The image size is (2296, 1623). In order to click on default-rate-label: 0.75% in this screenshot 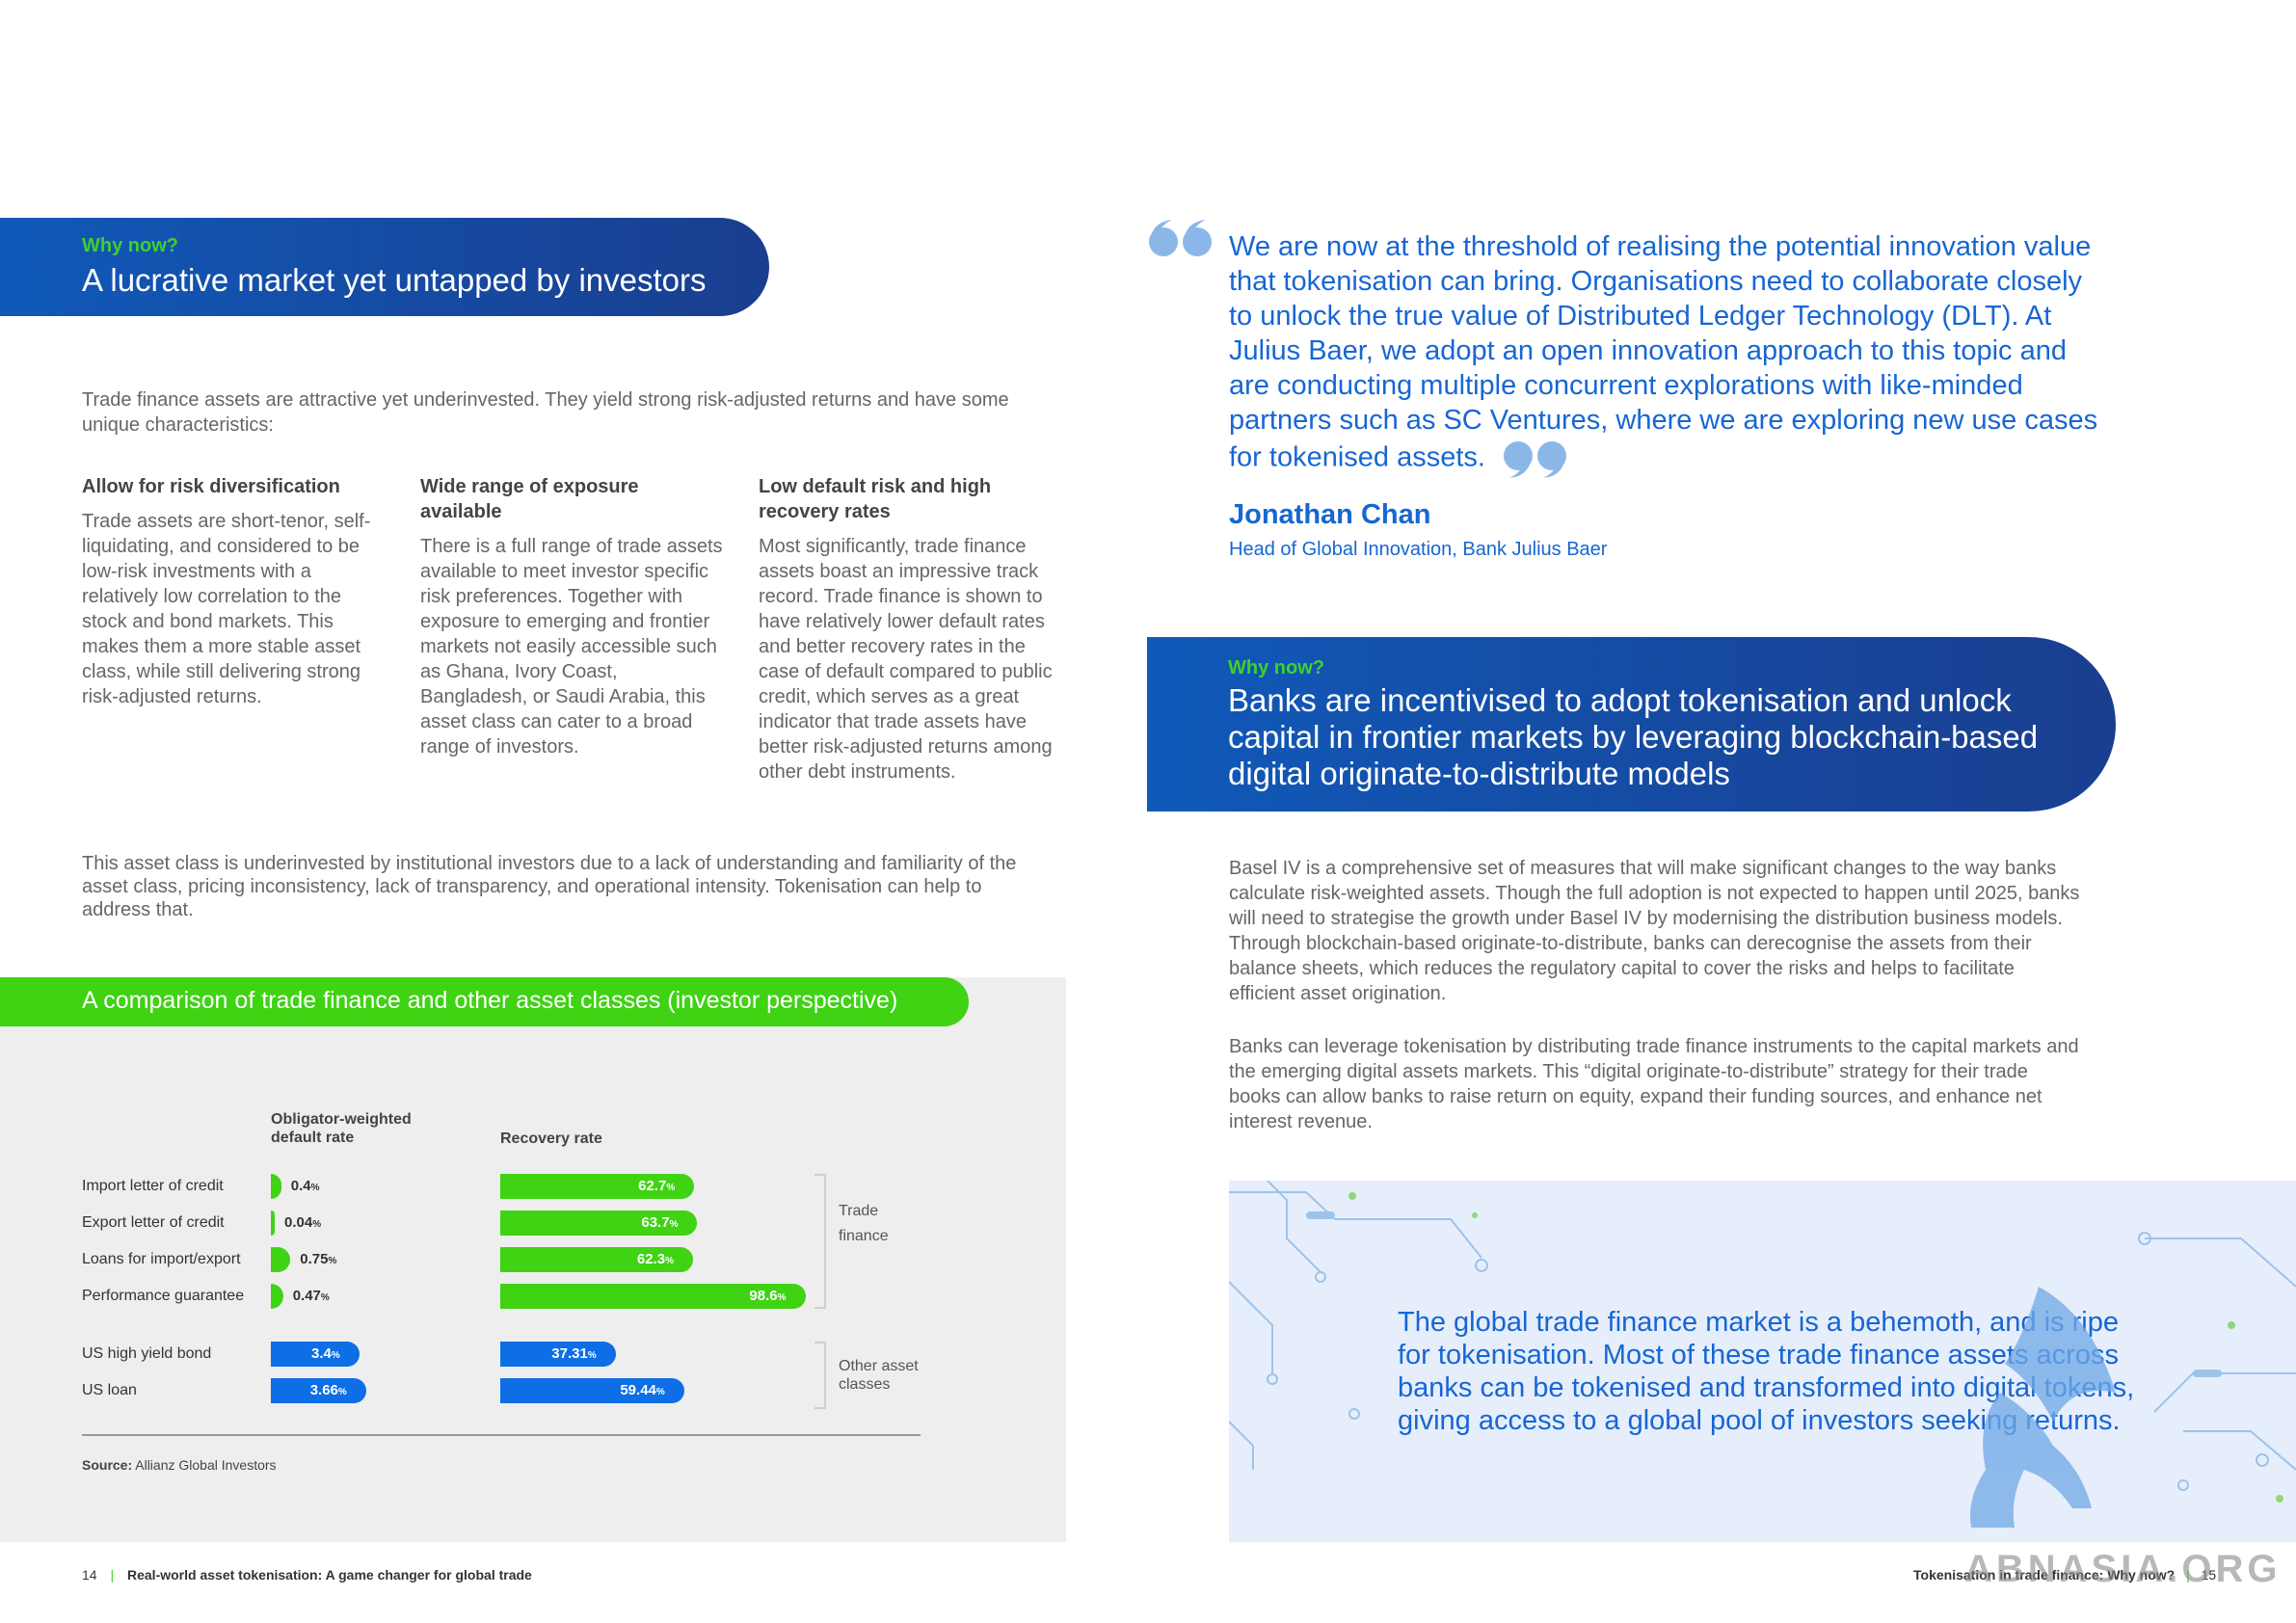, I will do `click(318, 1259)`.